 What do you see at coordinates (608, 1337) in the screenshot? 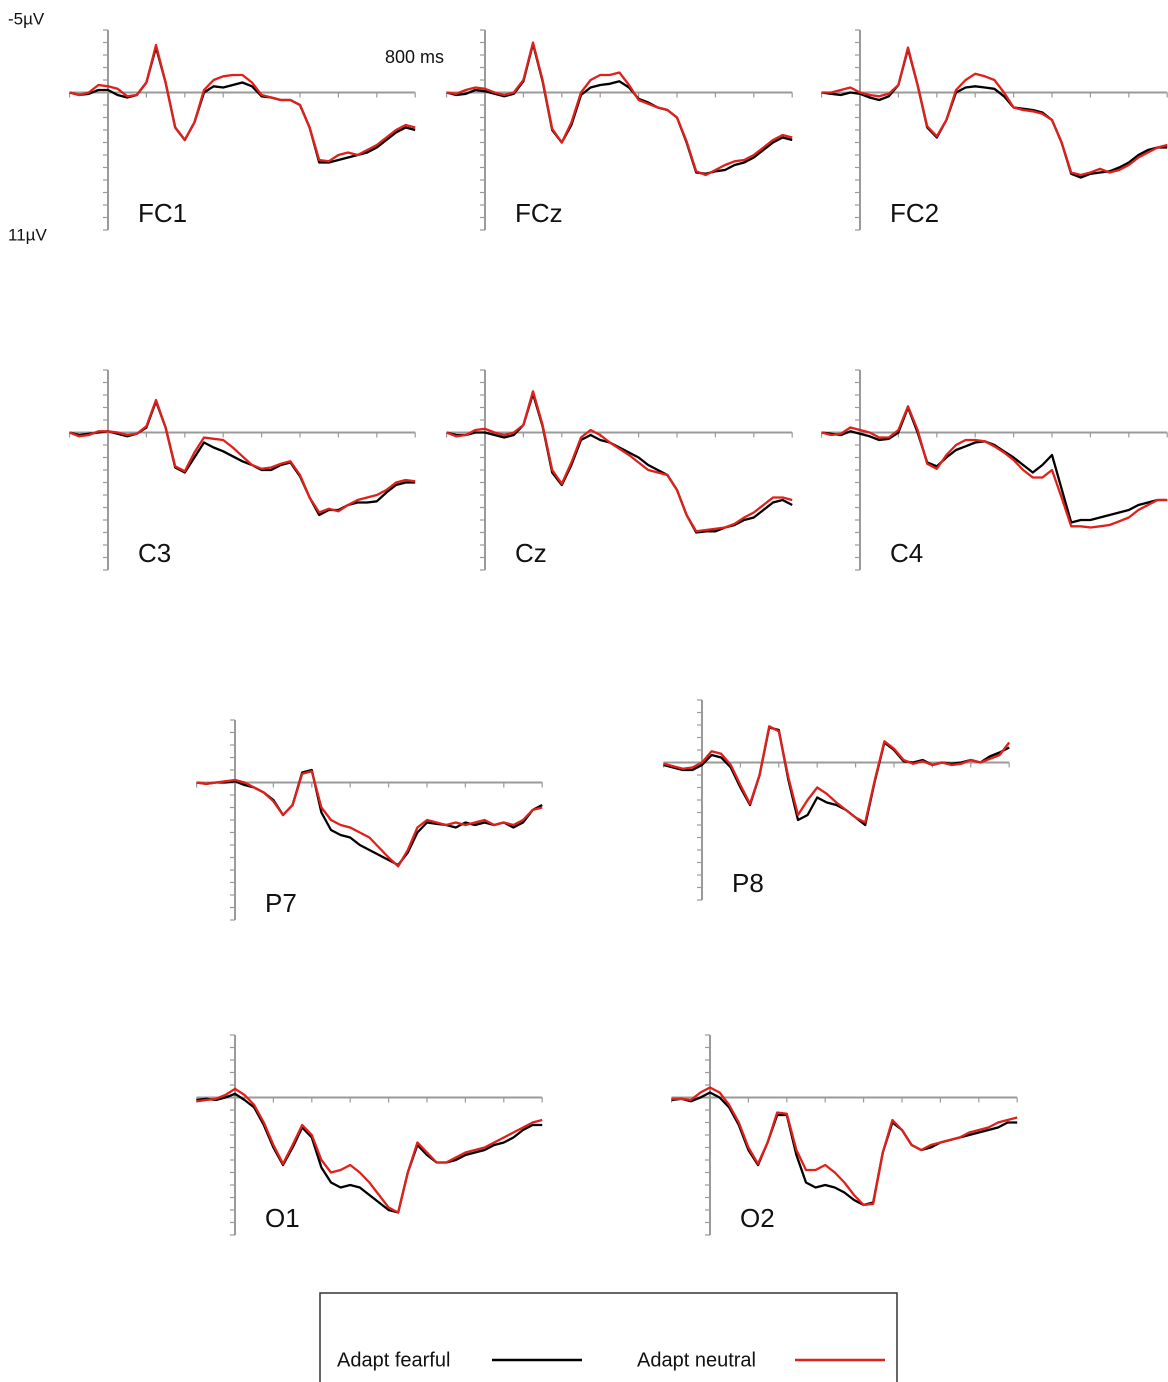
I see `legend-box` at bounding box center [608, 1337].